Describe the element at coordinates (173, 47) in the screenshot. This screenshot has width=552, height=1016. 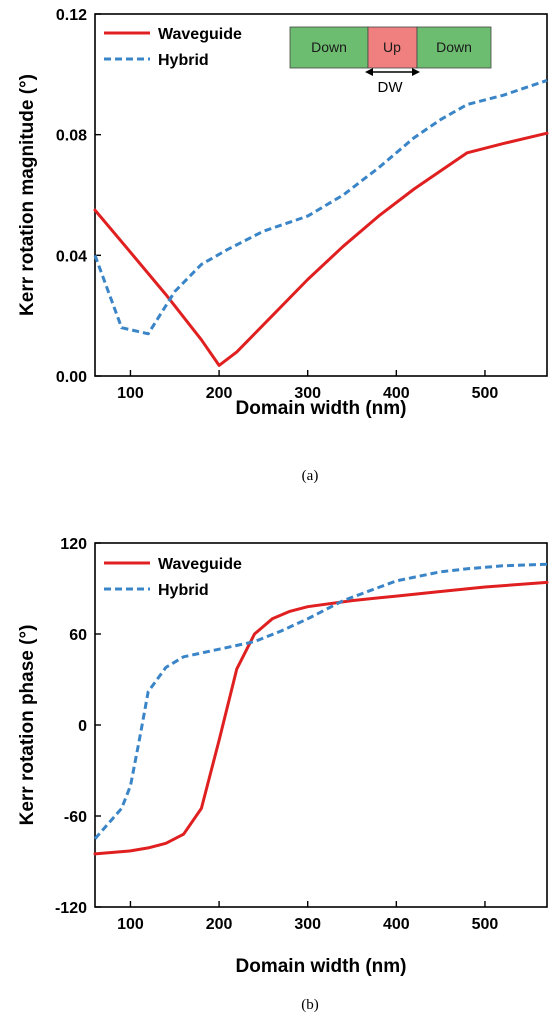
I see `legend-a: Waveguide Hybrid` at that location.